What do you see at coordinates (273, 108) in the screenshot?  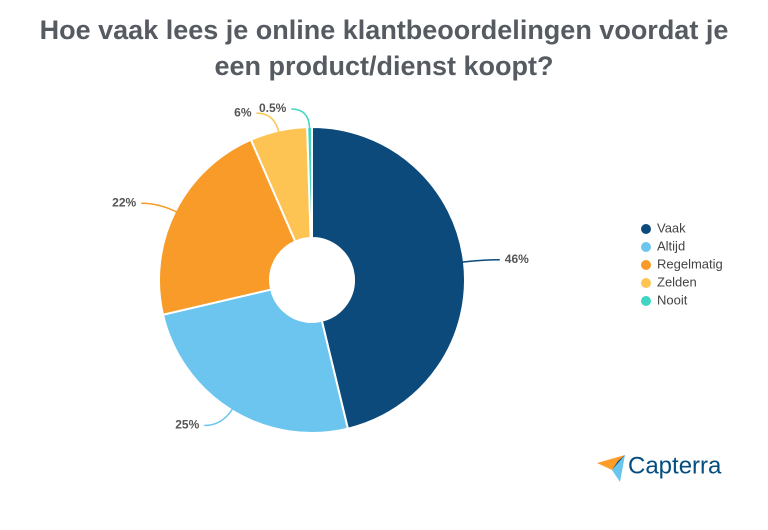 I see `data-label: 0.5%` at bounding box center [273, 108].